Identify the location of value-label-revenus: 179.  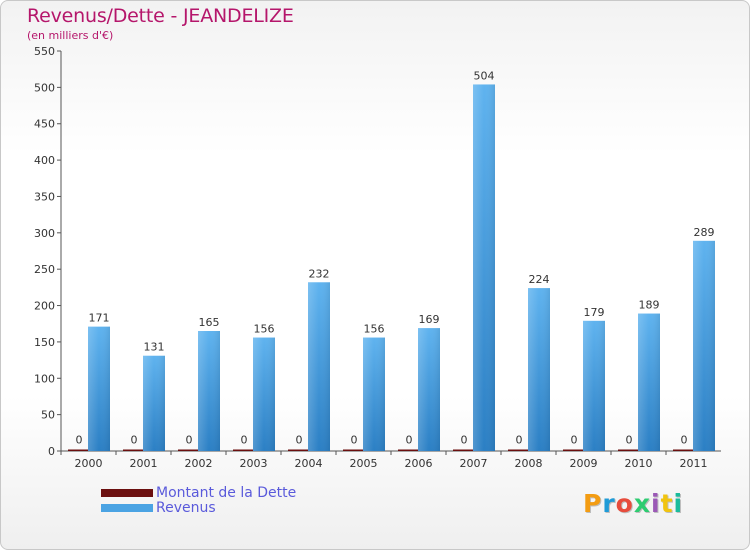
(594, 312).